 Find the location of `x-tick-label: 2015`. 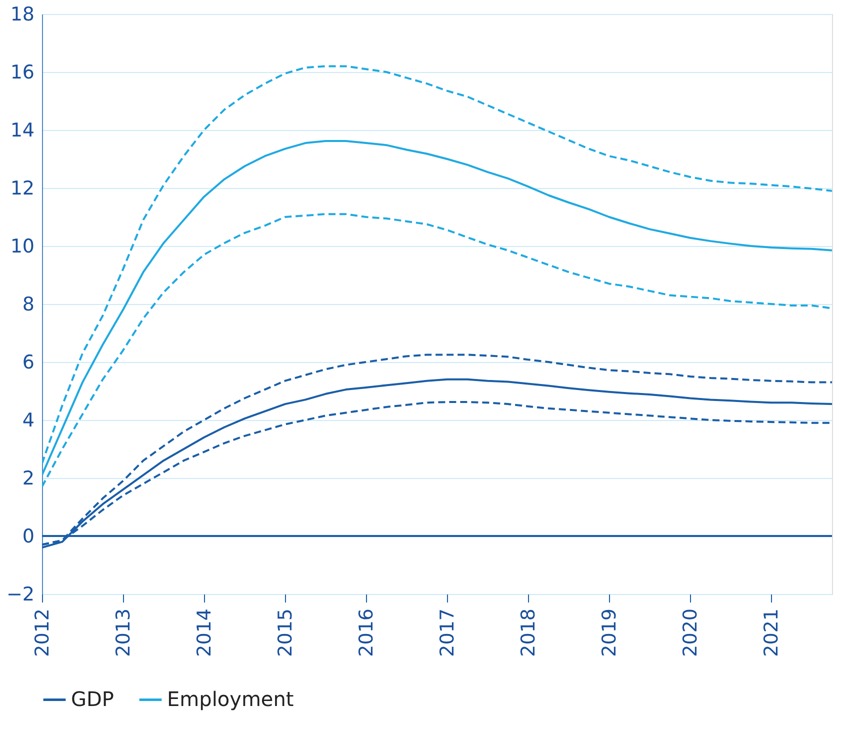

x-tick-label: 2015 is located at coordinates (285, 632).